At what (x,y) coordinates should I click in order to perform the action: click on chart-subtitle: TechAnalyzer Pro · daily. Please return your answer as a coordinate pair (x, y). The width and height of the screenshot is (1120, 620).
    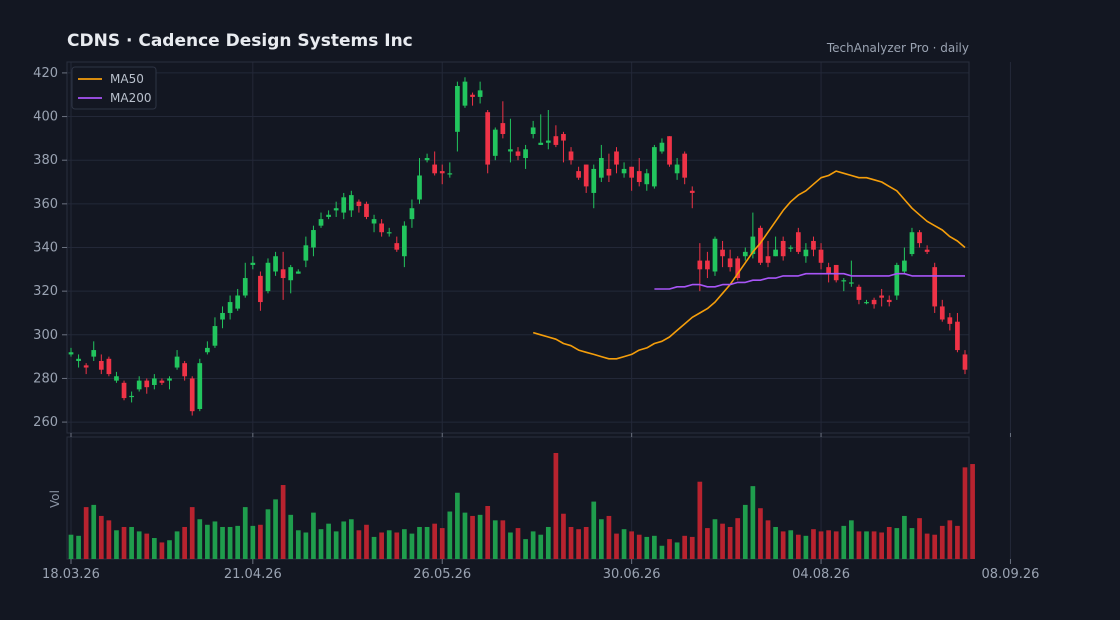
    Looking at the image, I should click on (897, 48).